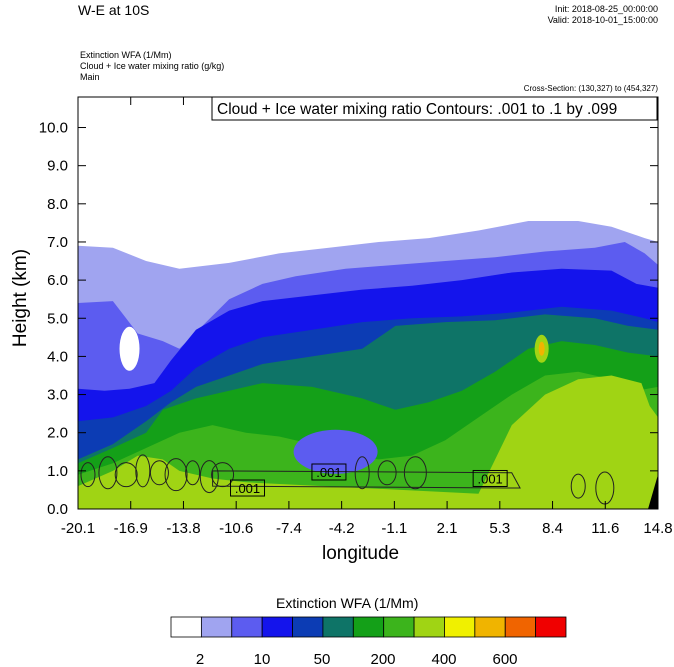 The height and width of the screenshot is (667, 674). What do you see at coordinates (552, 528) in the screenshot?
I see `x-tick-label: 8.4` at bounding box center [552, 528].